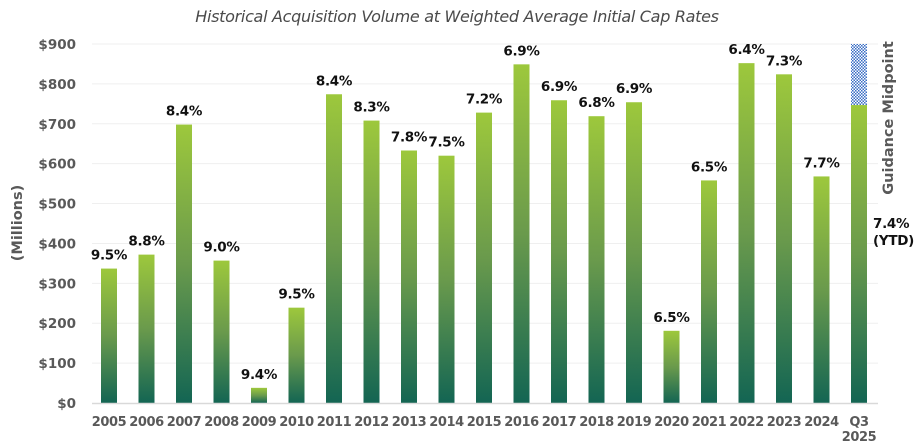  Describe the element at coordinates (409, 422) in the screenshot. I see `x-tick-label: 2013` at that location.